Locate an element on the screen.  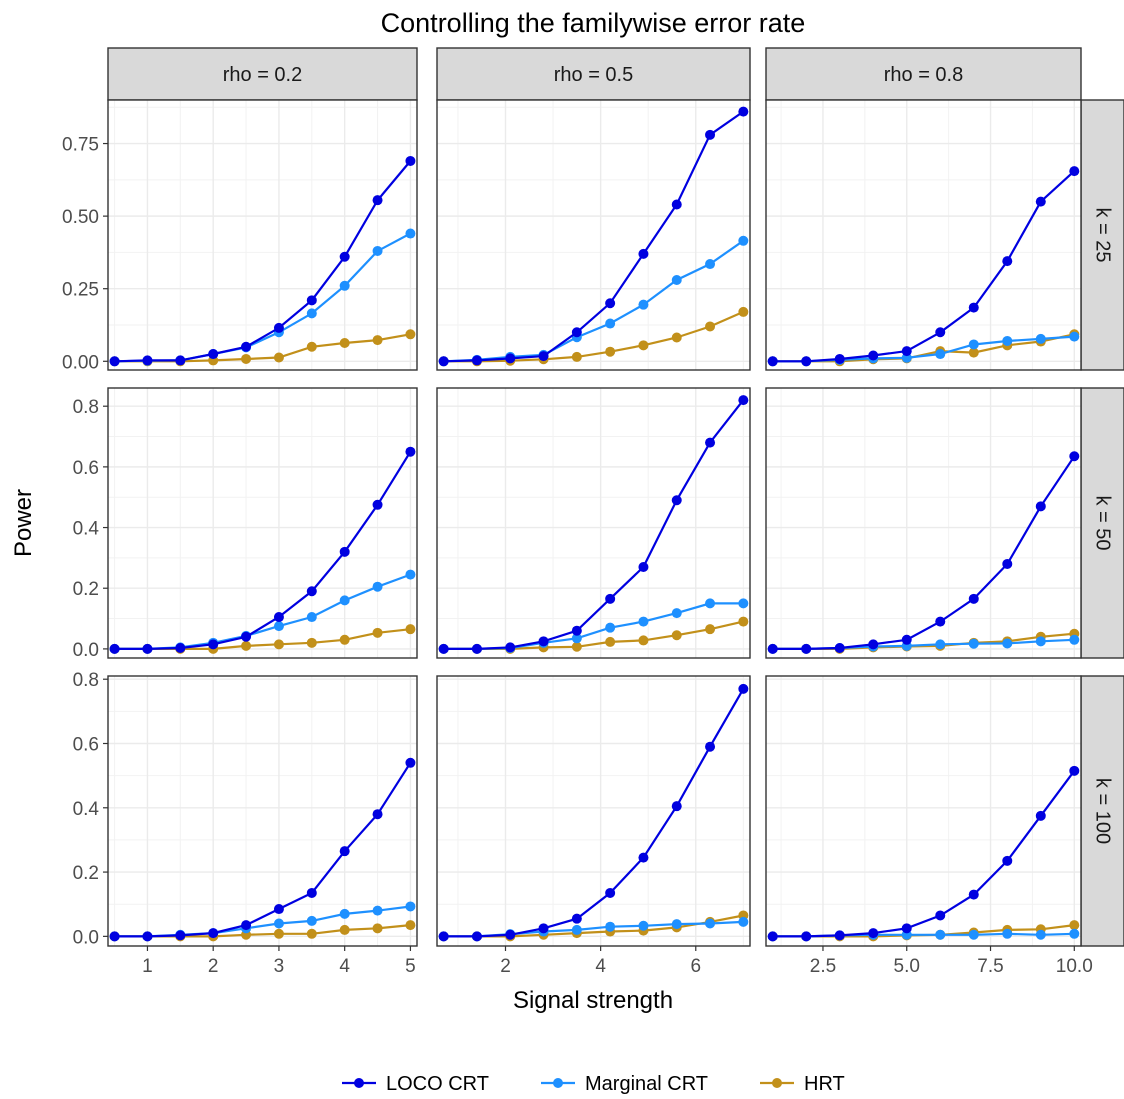
facet-label-col: rho = 0.2 is located at coordinates (263, 75).